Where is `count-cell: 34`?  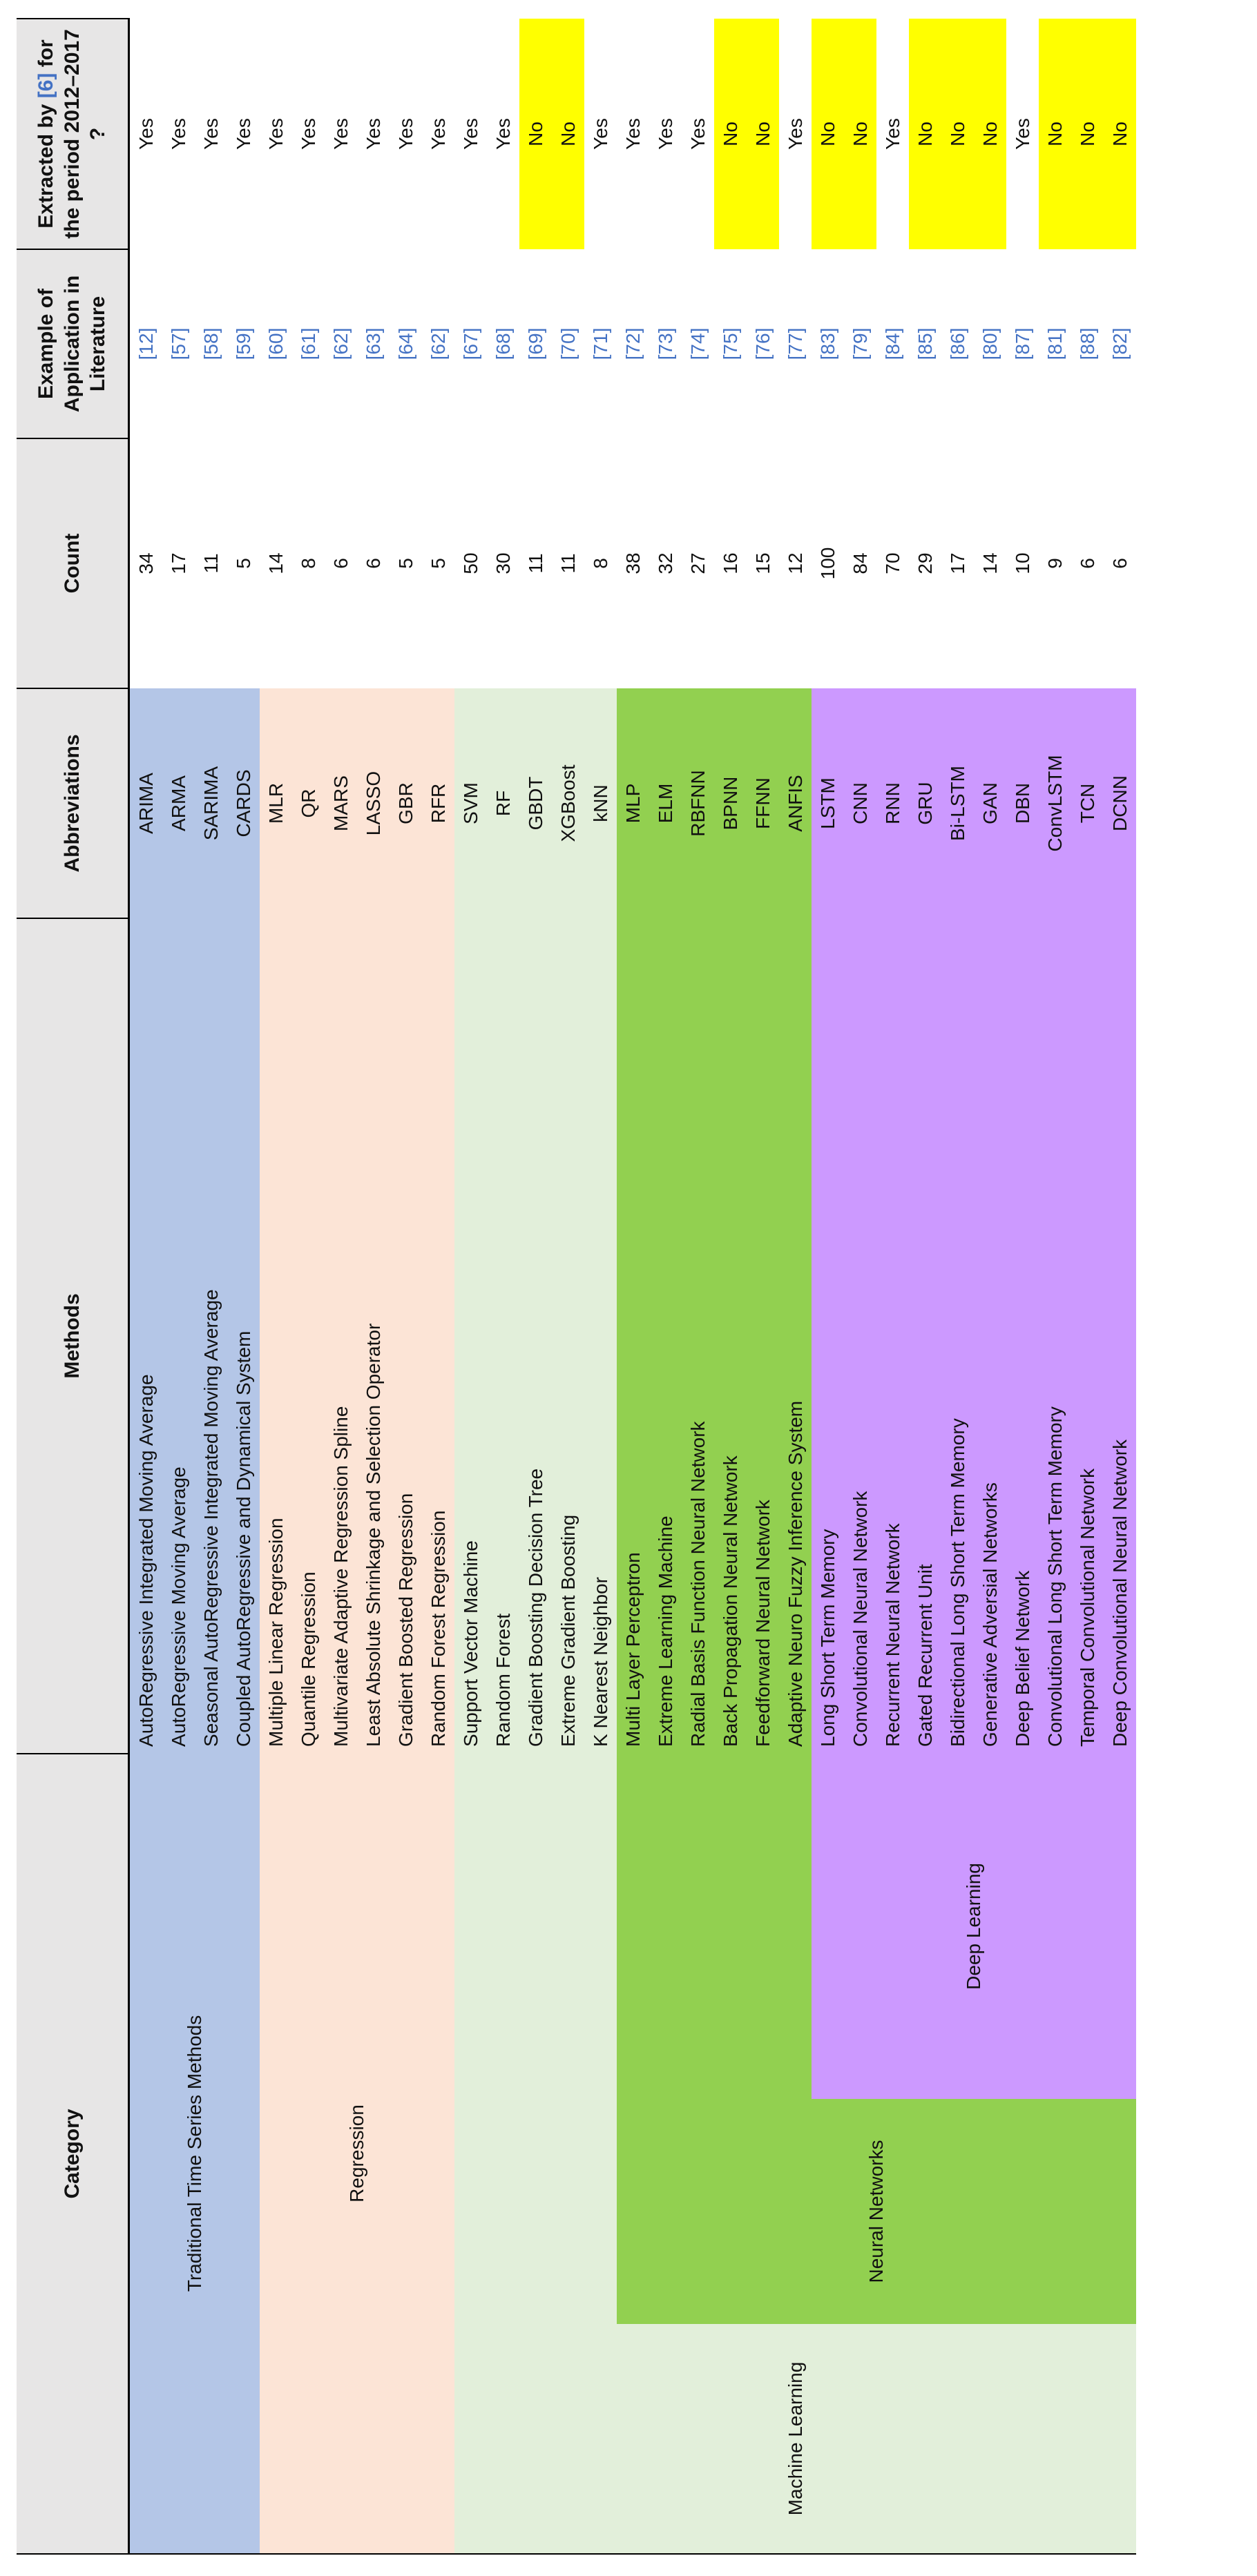
count-cell: 34 is located at coordinates (146, 563).